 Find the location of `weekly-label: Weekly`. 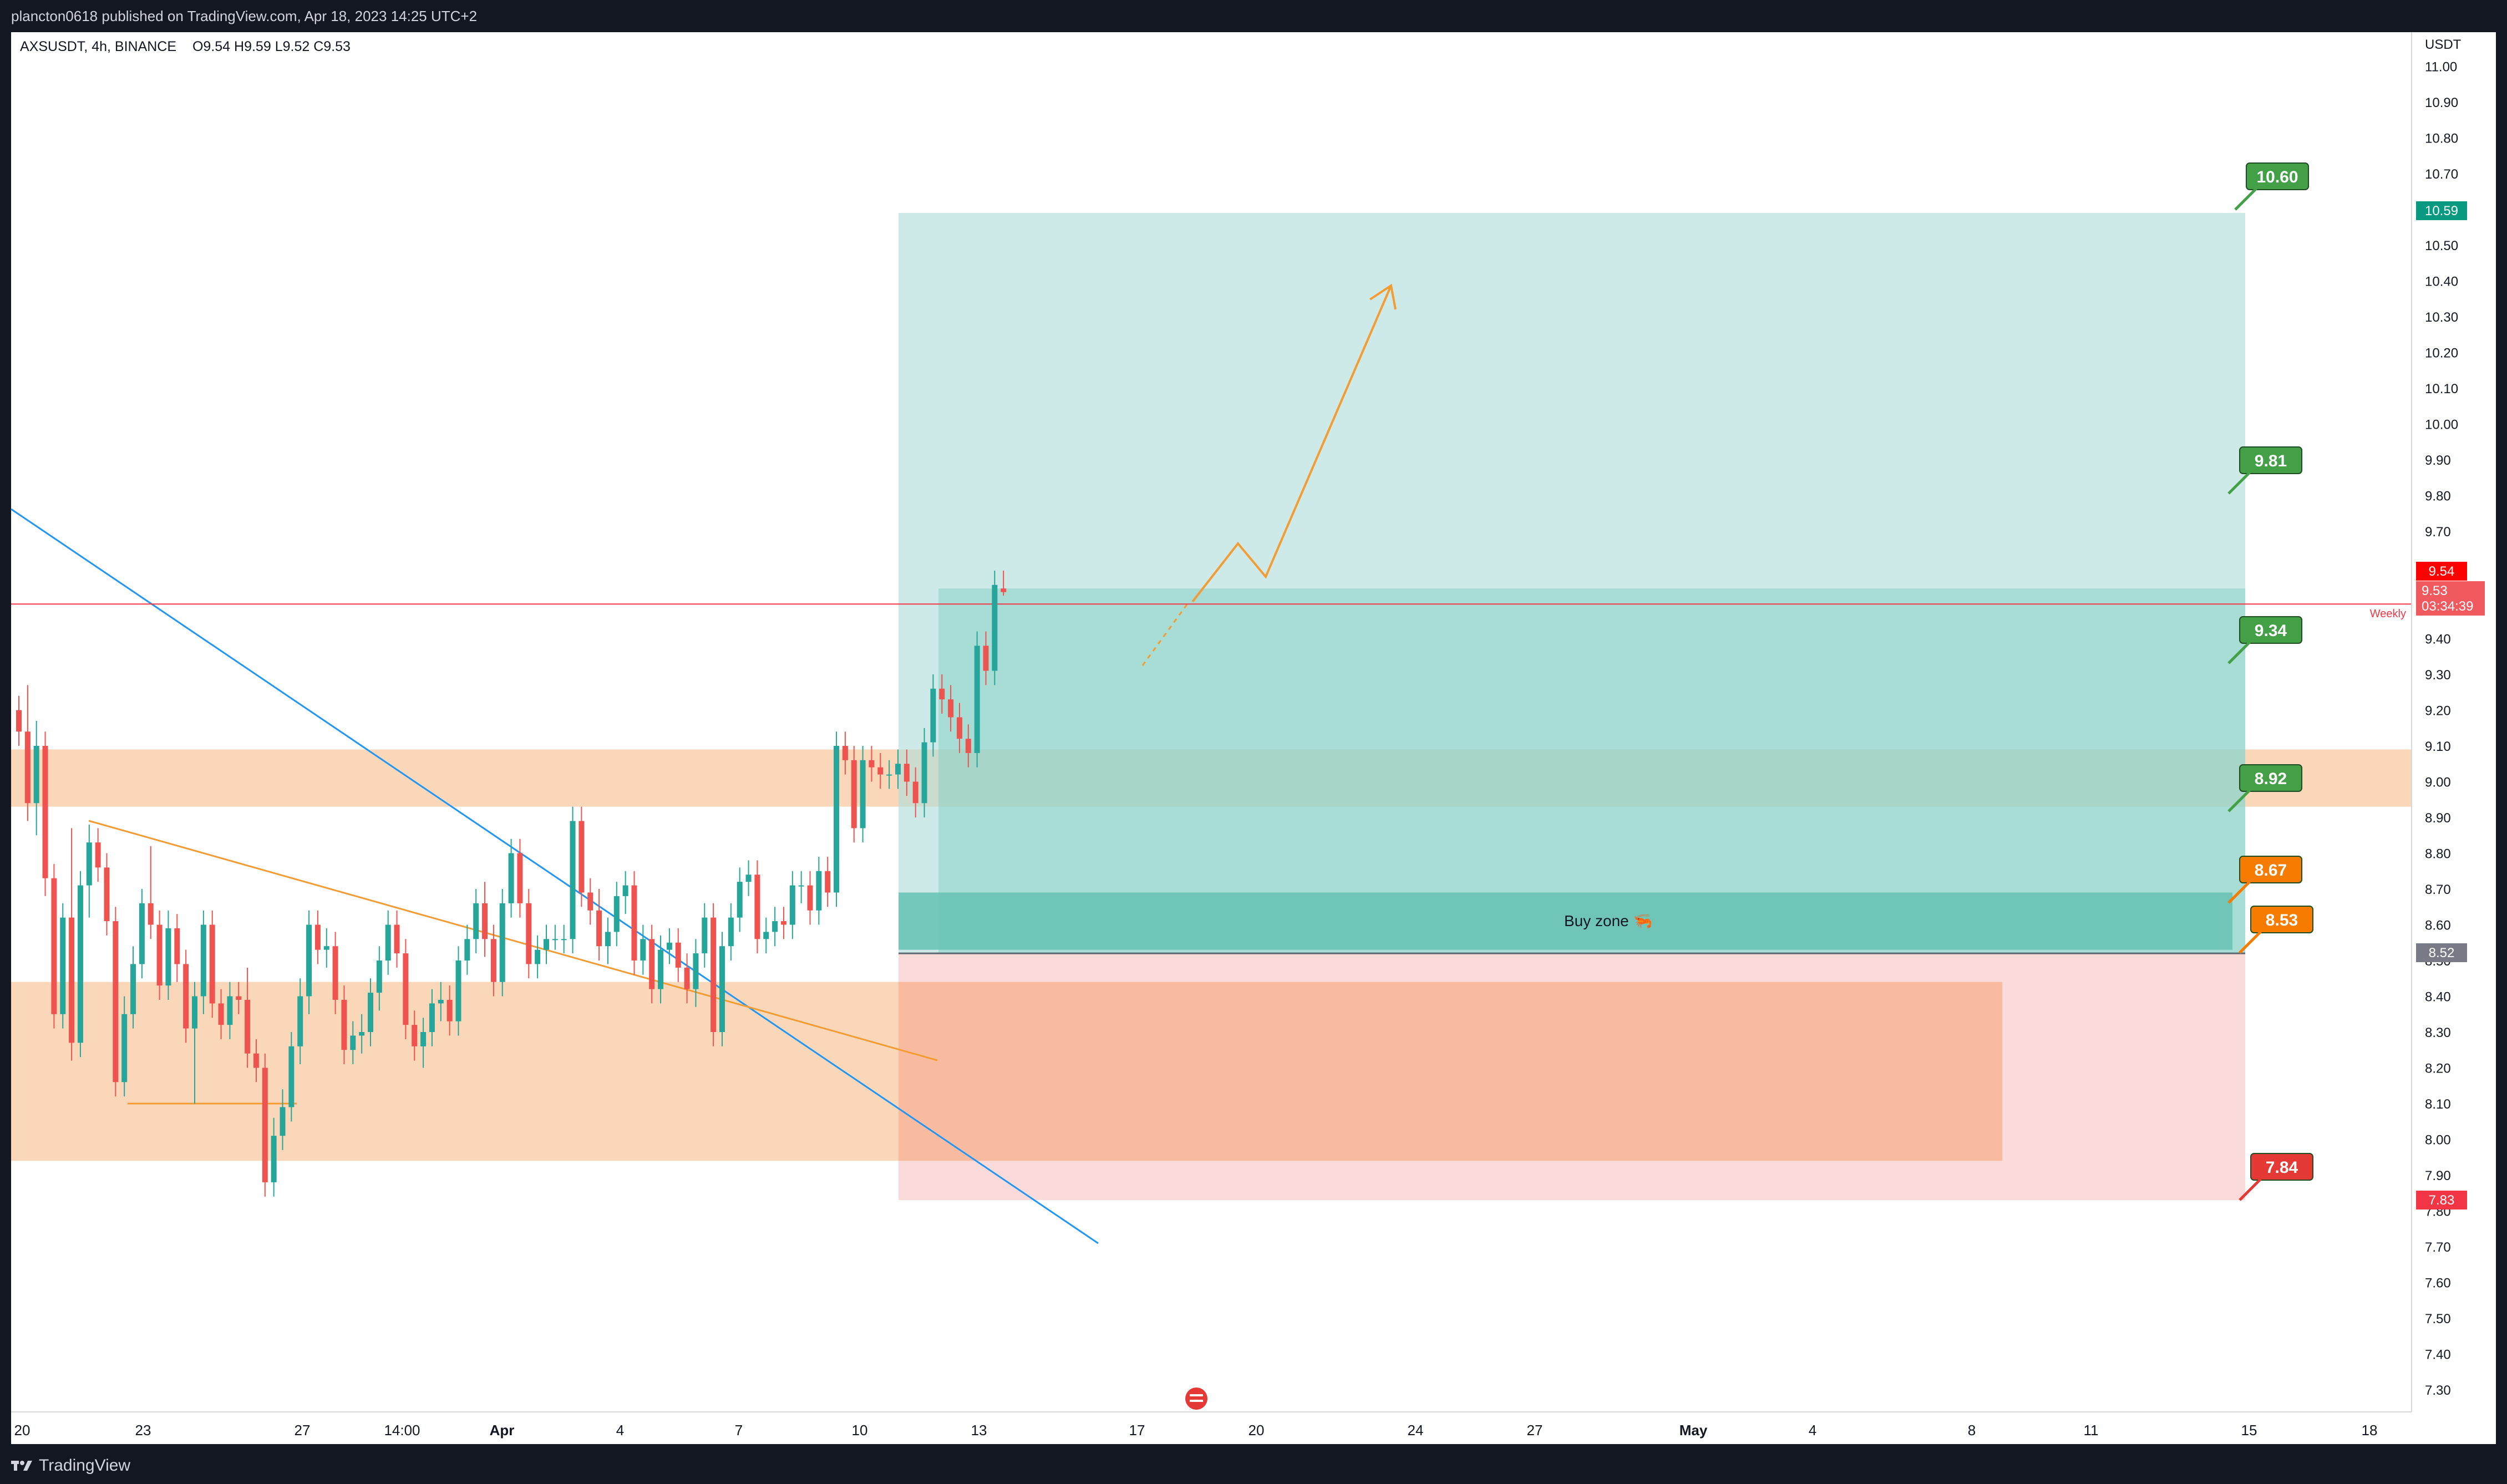

weekly-label: Weekly is located at coordinates (2388, 614).